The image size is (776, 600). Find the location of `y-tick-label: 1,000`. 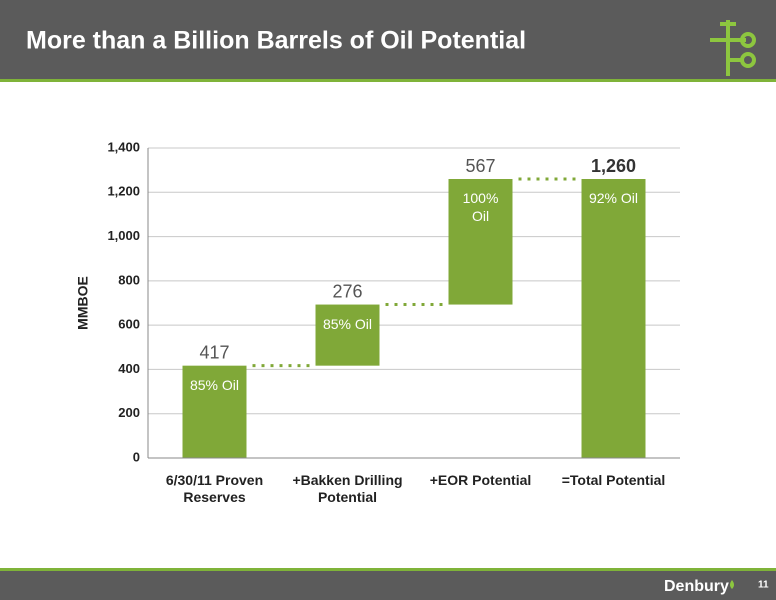

y-tick-label: 1,000 is located at coordinates (123, 235).